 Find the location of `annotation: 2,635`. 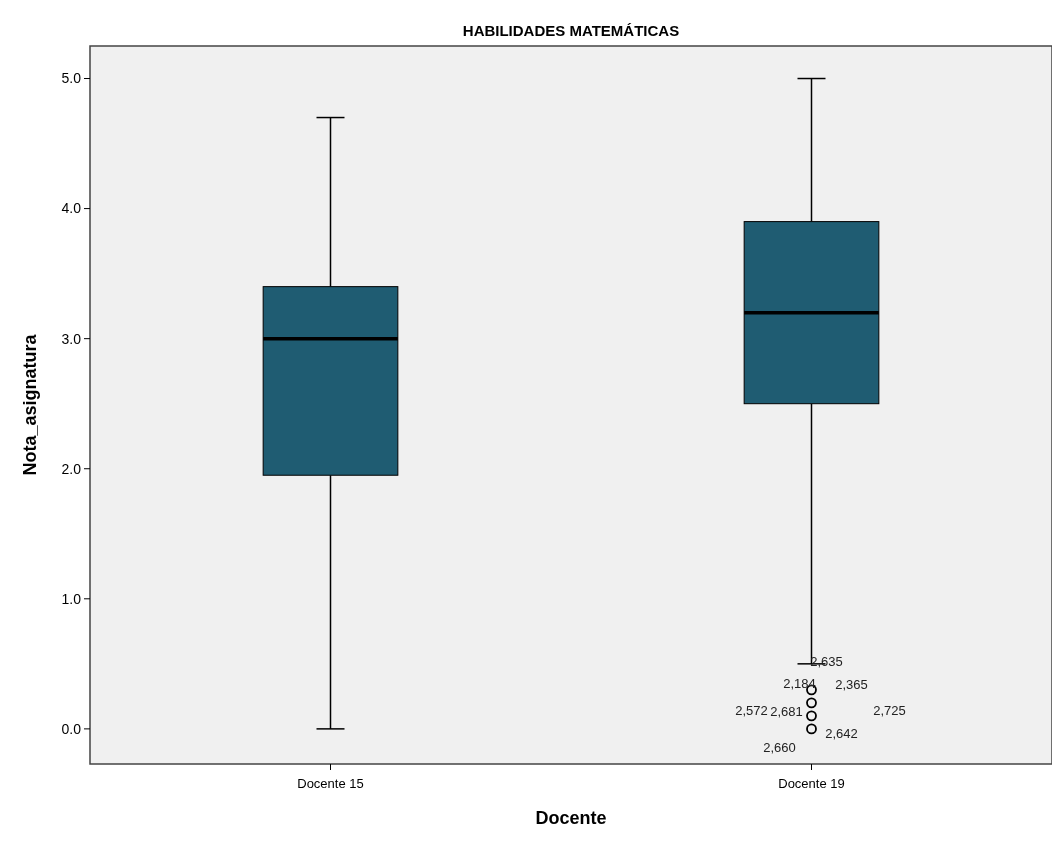

annotation: 2,635 is located at coordinates (826, 662).